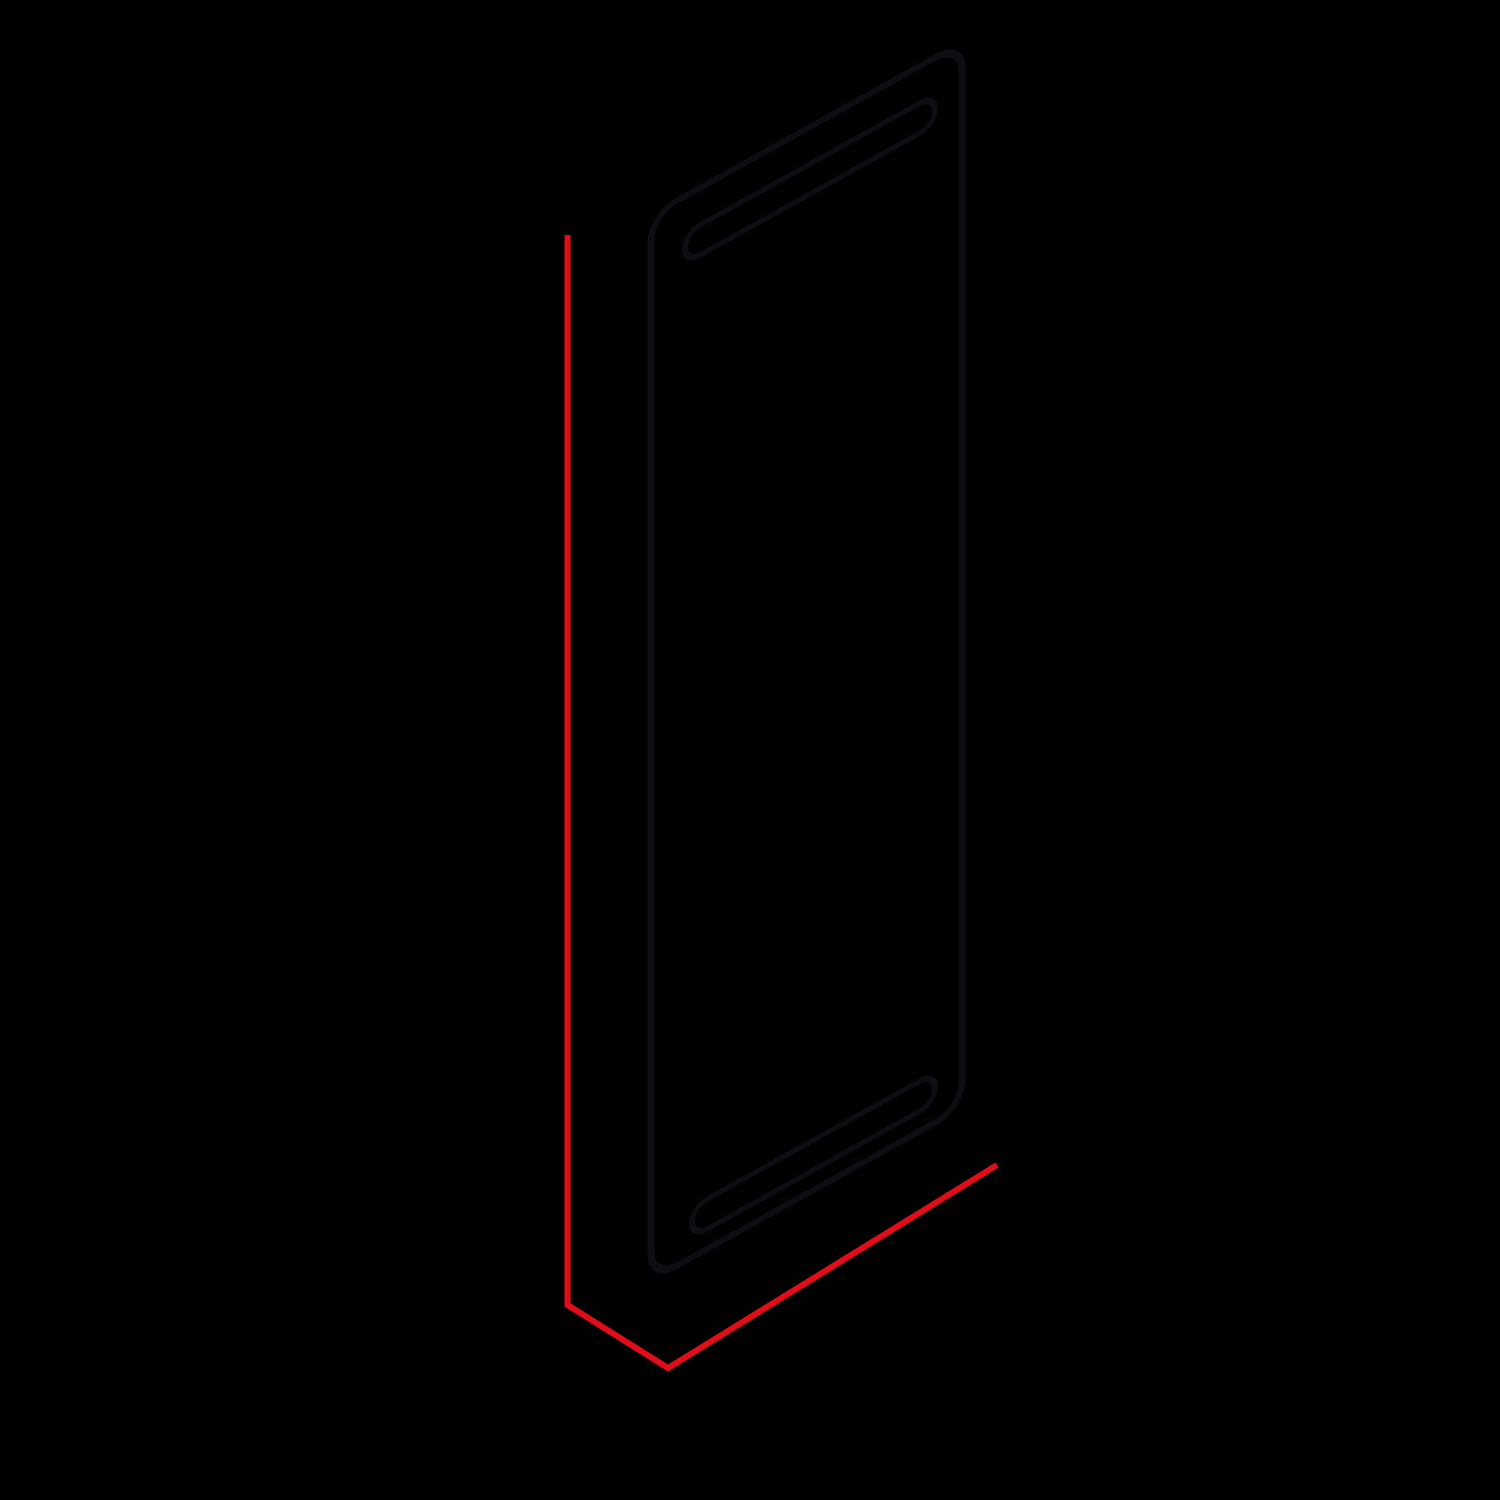  Describe the element at coordinates (810, 179) in the screenshot. I see `panel-top-slot-outline` at that location.